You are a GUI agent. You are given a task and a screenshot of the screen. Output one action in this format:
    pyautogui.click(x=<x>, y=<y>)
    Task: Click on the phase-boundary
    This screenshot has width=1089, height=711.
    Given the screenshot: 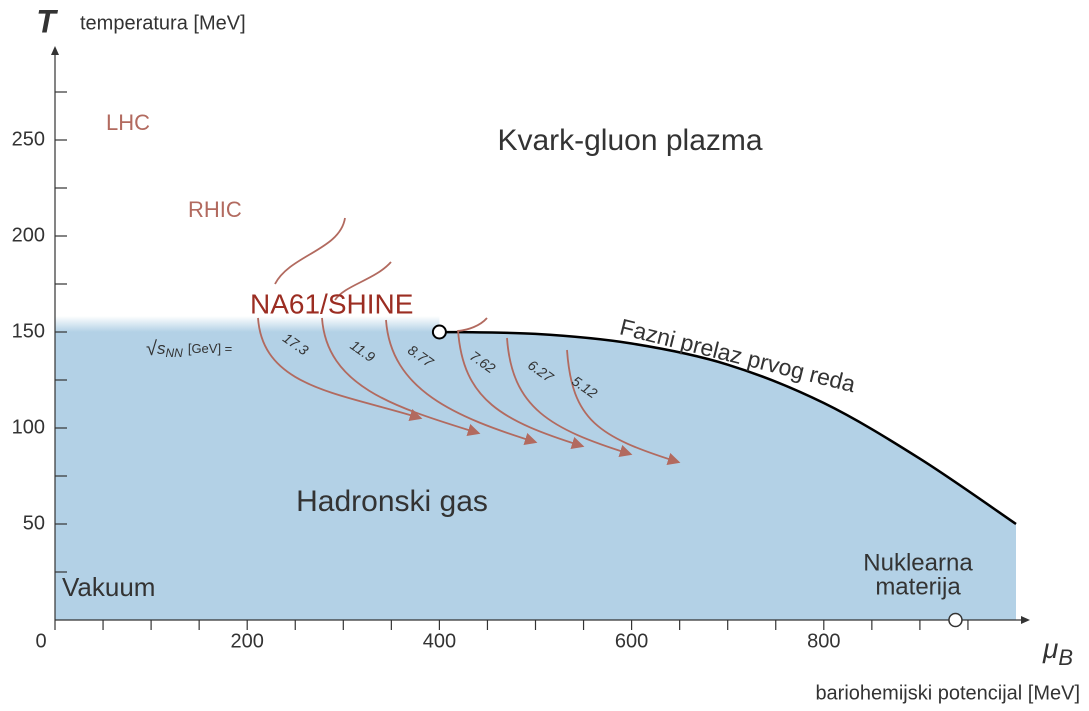 What is the action you would take?
    pyautogui.click(x=728, y=428)
    